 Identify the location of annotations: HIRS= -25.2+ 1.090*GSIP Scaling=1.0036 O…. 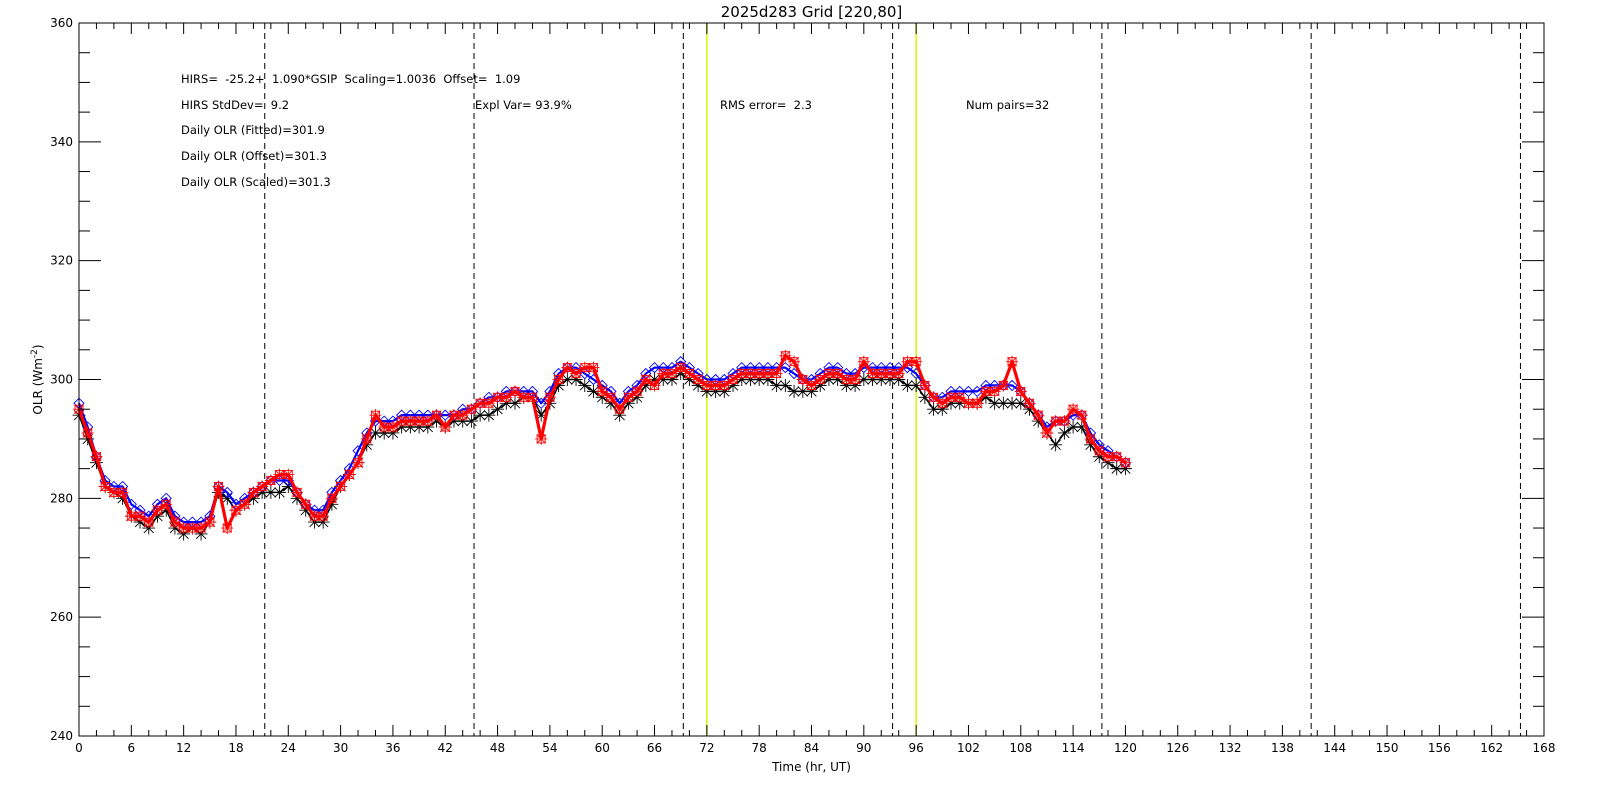
(615, 130).